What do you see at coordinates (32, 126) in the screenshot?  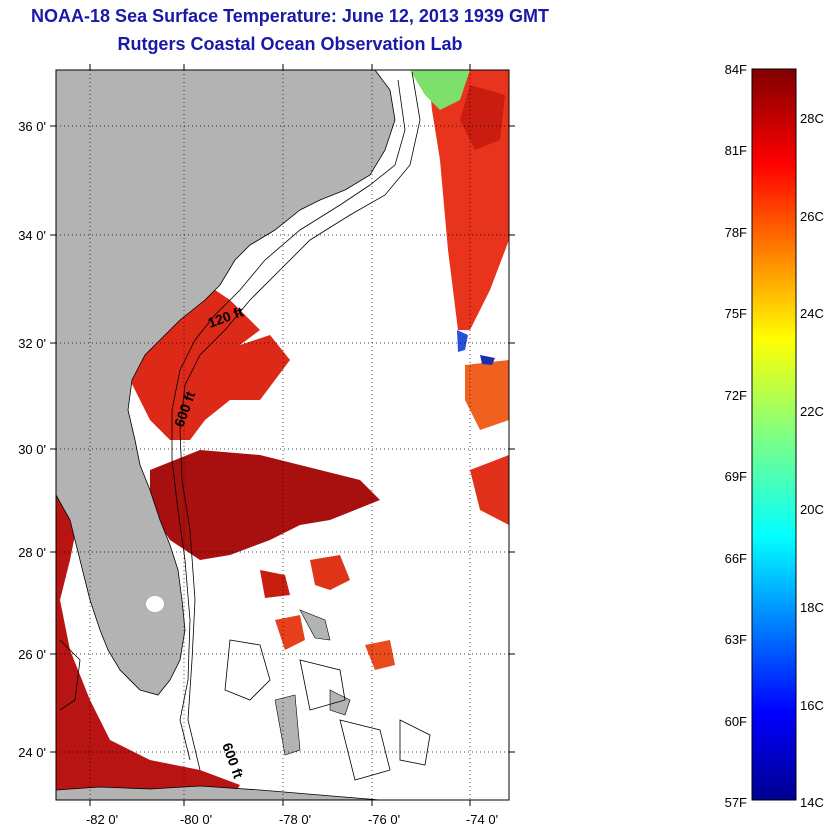 I see `lat-label: 36 0'` at bounding box center [32, 126].